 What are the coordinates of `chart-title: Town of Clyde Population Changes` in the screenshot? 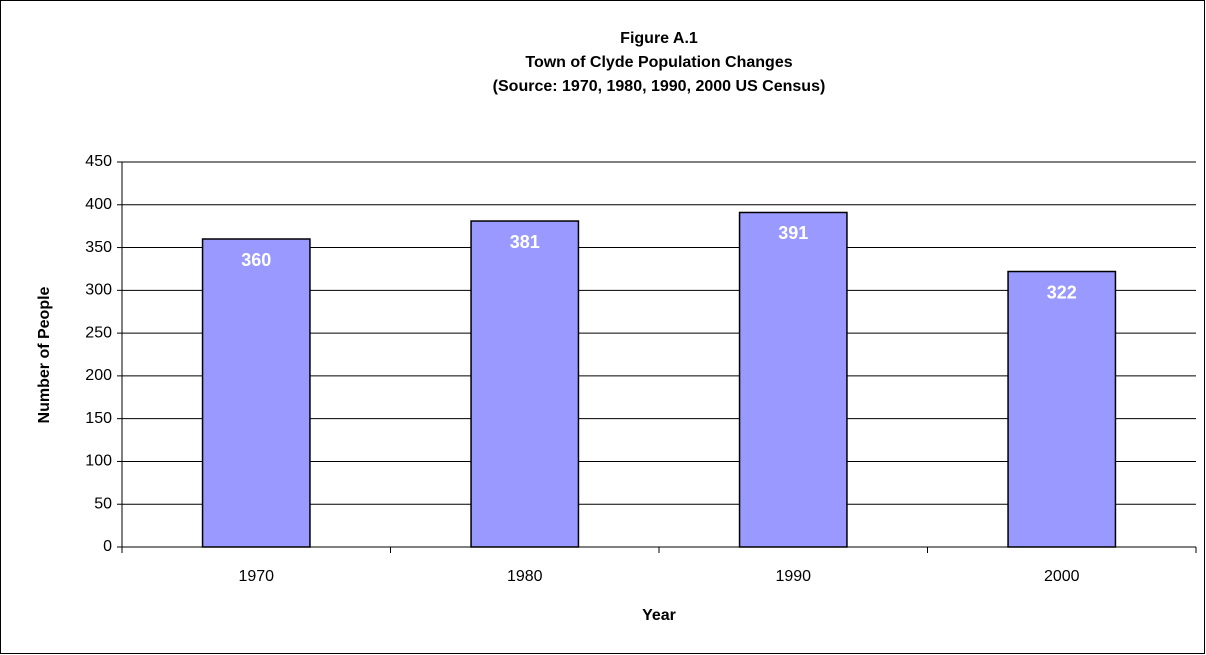 It's located at (658, 62).